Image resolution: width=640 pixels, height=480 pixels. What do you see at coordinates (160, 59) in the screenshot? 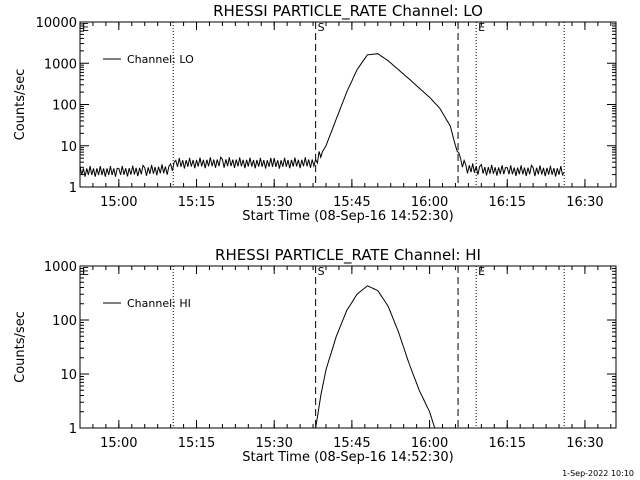
I see `legend-label: Channel: LO` at bounding box center [160, 59].